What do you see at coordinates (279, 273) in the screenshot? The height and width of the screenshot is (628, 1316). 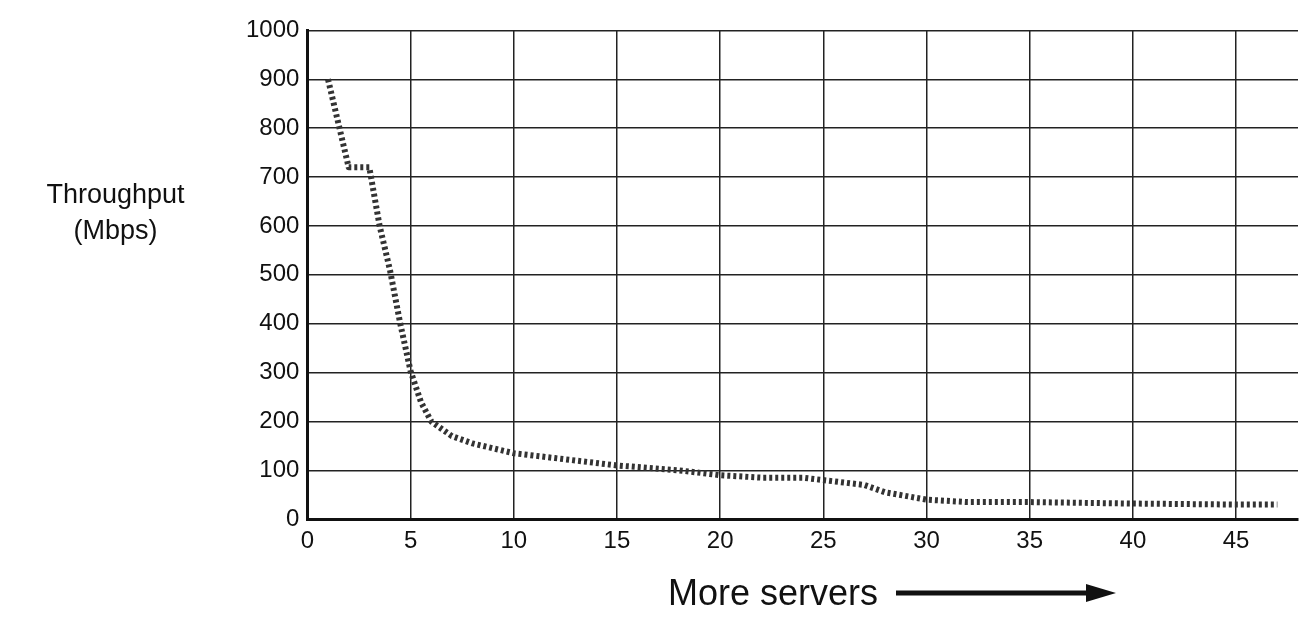 I see `y-tick-label: 500` at bounding box center [279, 273].